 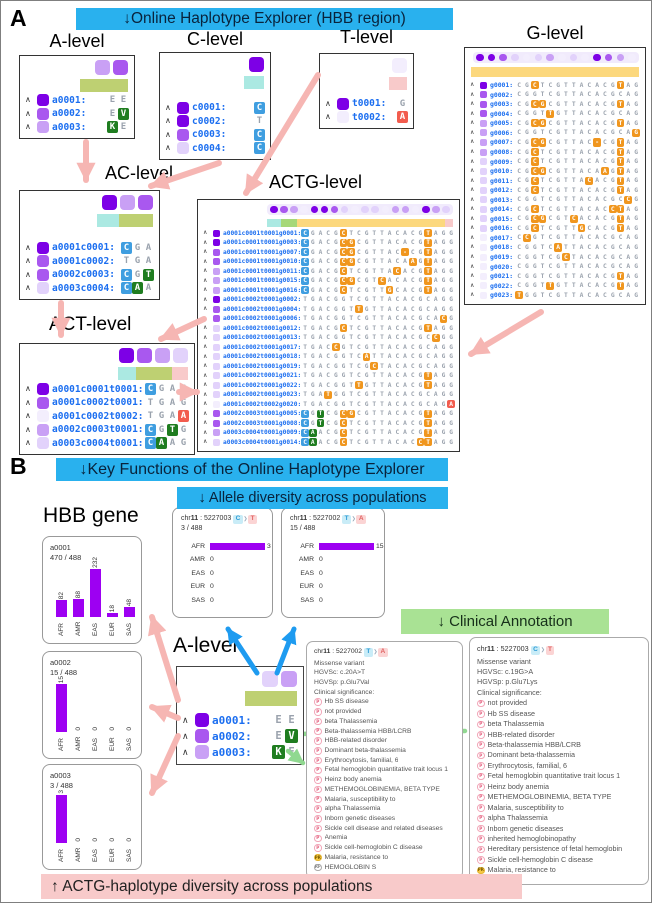 What do you see at coordinates (90, 289) in the screenshot?
I see `haplotype-row: ∧ a0003c0004: C A A` at bounding box center [90, 289].